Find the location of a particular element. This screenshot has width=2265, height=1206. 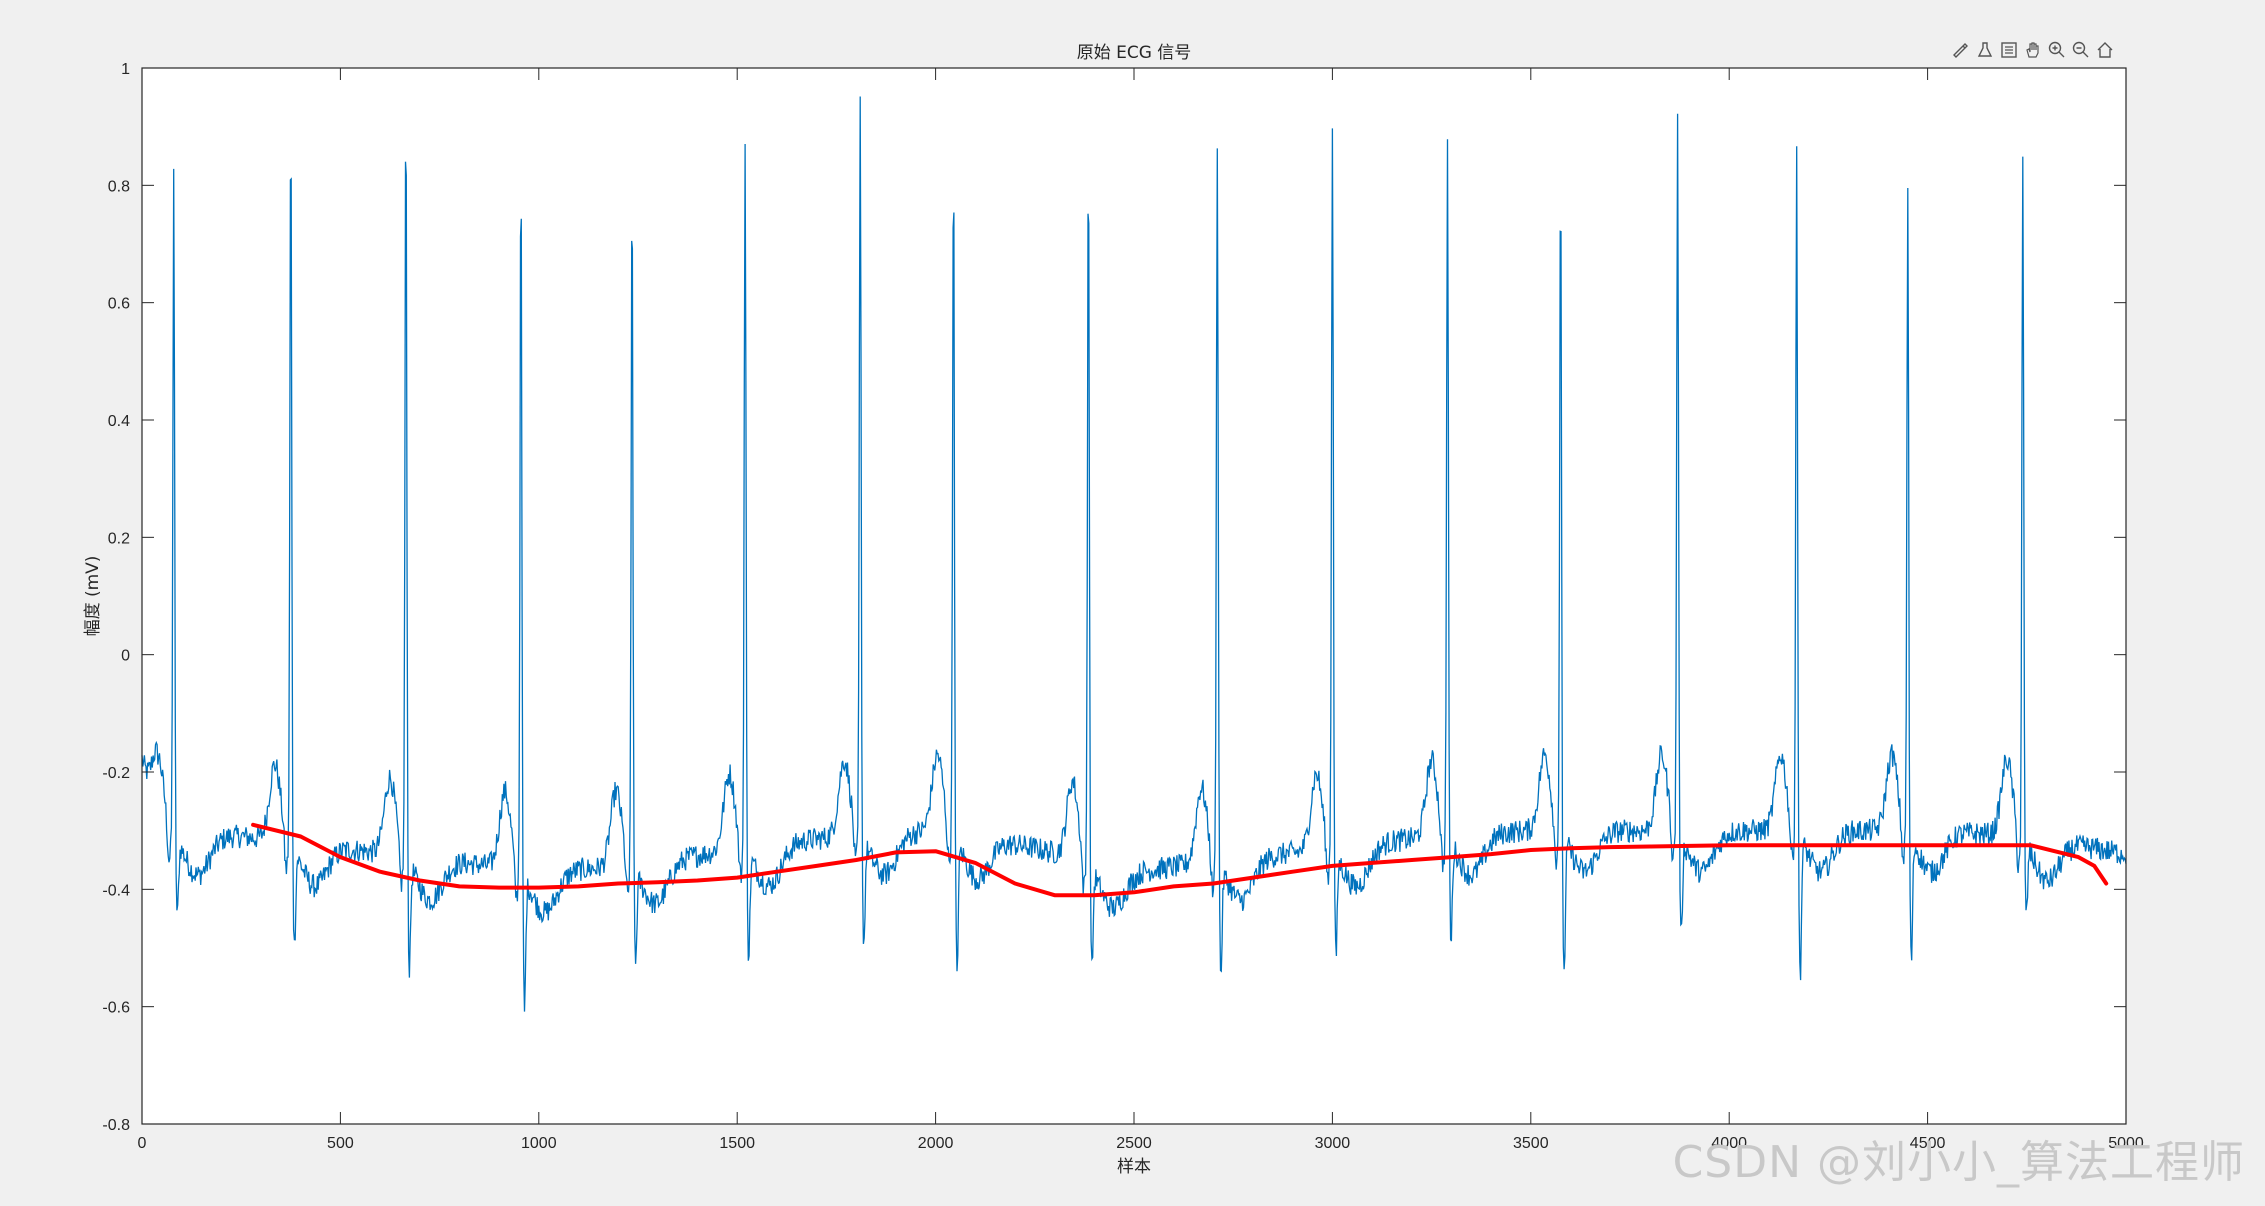

x-axis-label: 样本 is located at coordinates (1134, 1167).